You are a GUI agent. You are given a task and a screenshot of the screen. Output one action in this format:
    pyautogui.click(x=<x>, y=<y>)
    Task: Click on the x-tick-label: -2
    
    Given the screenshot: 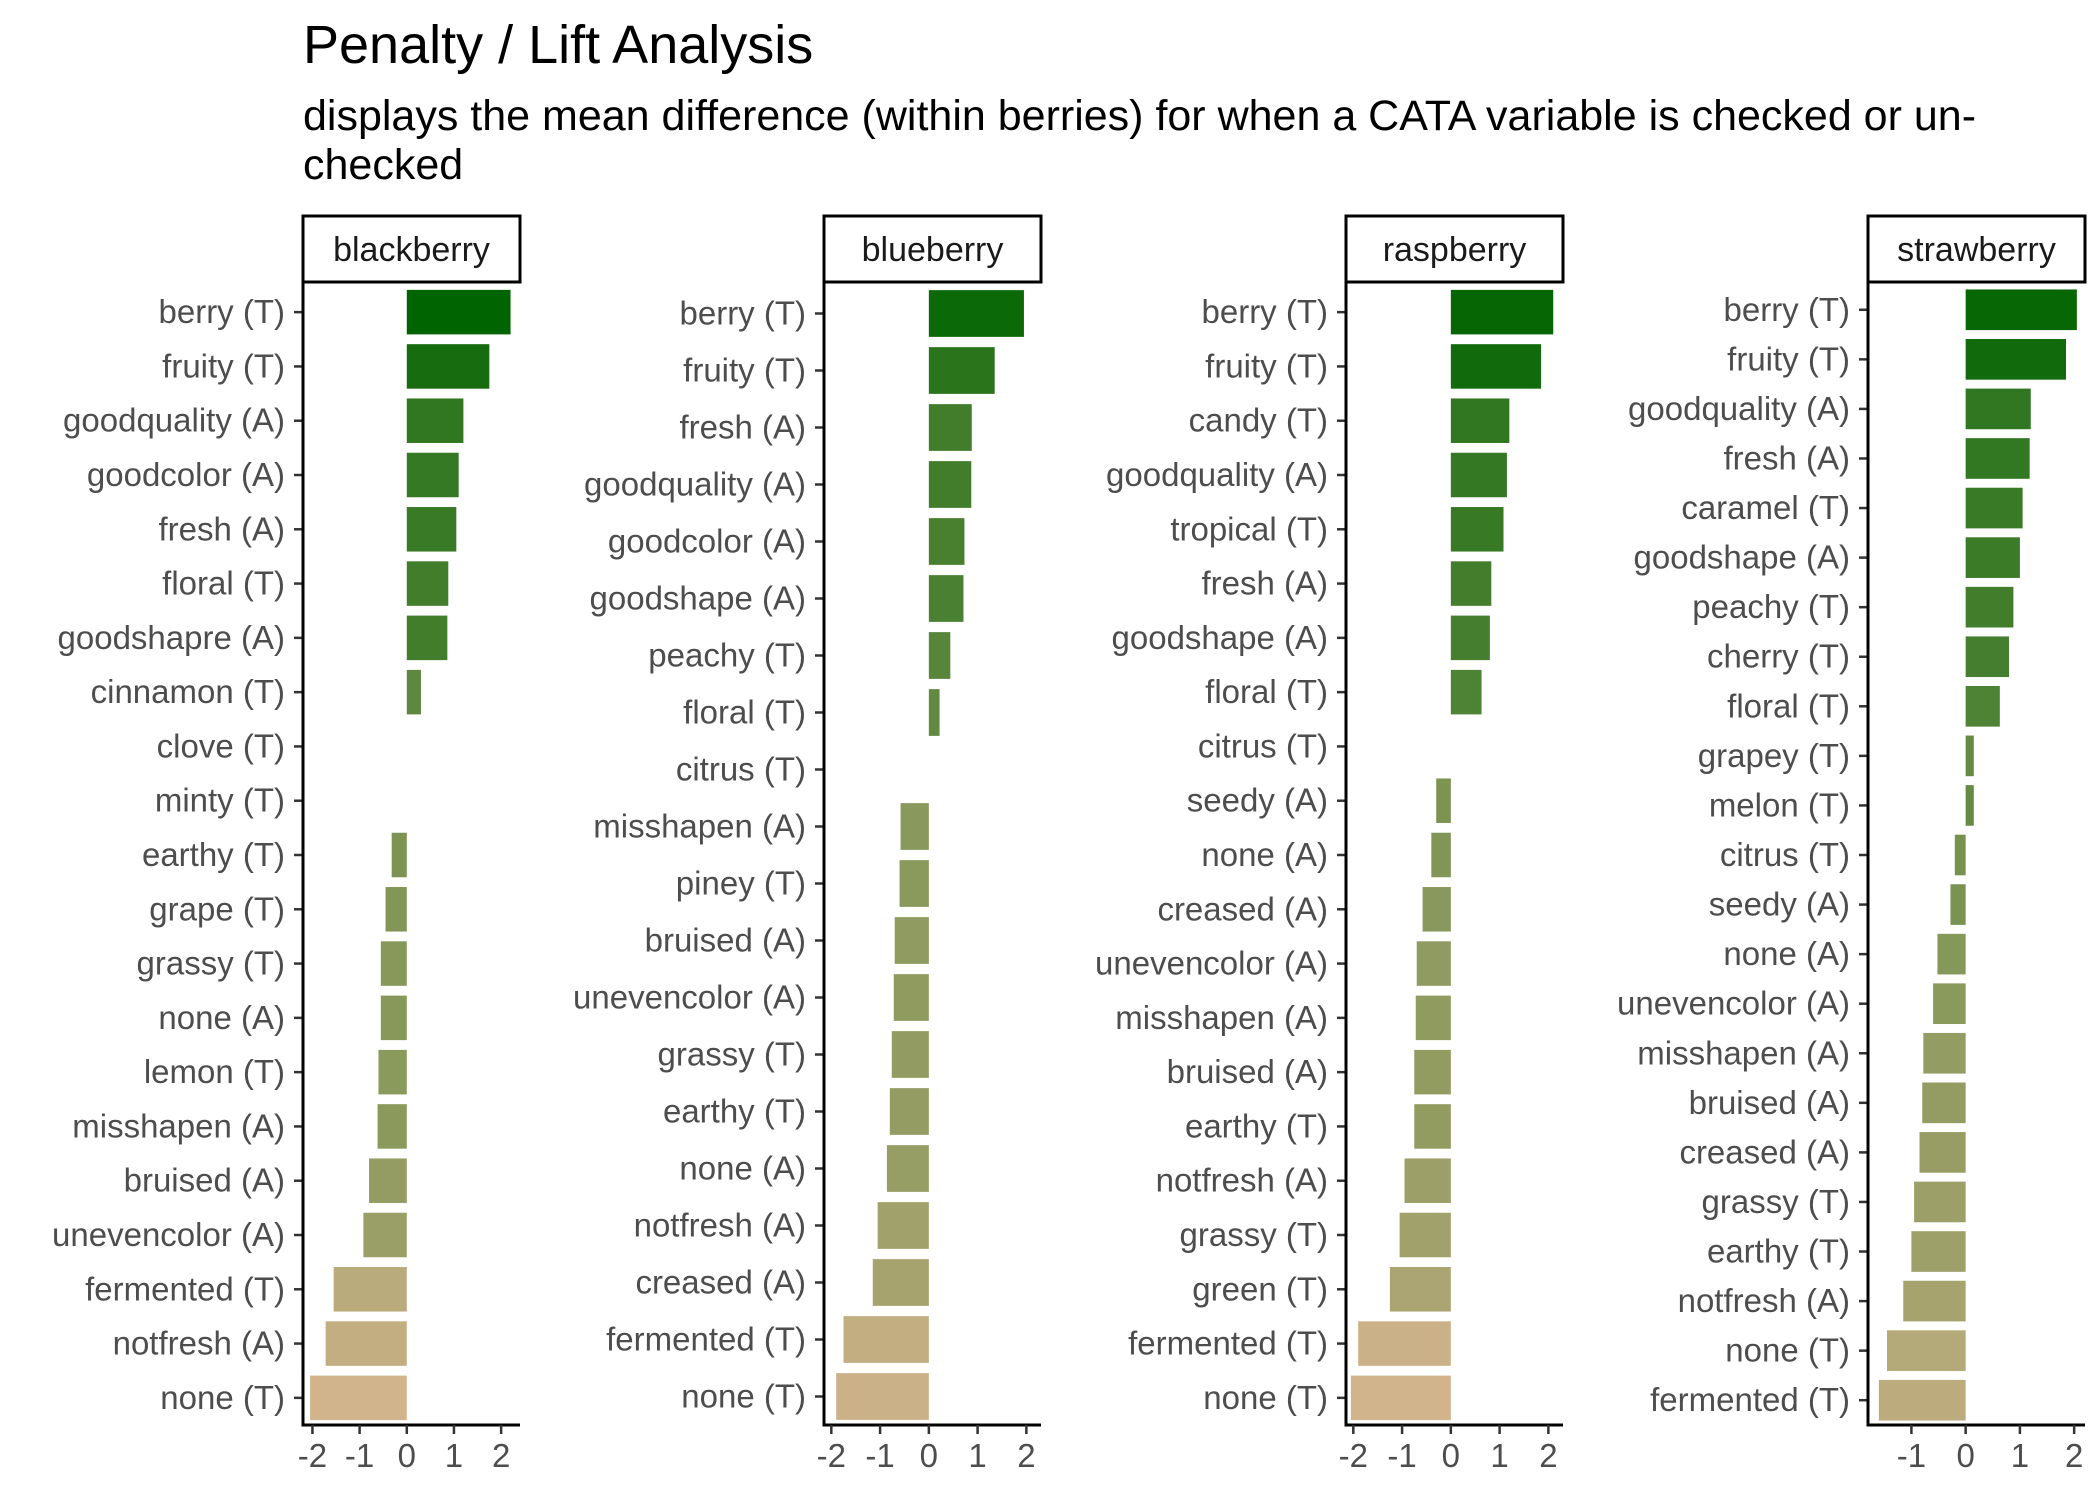 What is the action you would take?
    pyautogui.click(x=1353, y=1455)
    